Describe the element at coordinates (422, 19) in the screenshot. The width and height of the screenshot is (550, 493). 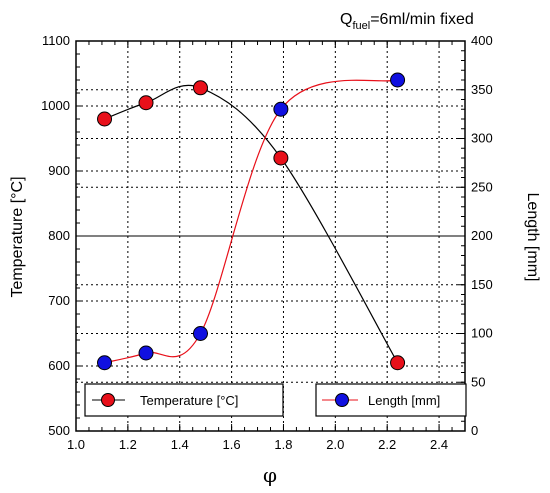
I see `annotation-suffix: =6ml/min fixed` at that location.